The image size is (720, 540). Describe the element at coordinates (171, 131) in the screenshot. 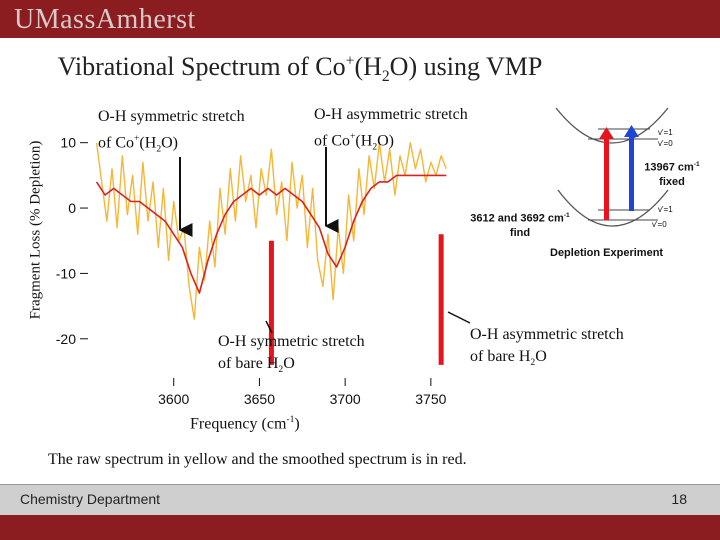

I see `sym-complex-label: O-H symmetric stretch of Co+(H2O)` at that location.